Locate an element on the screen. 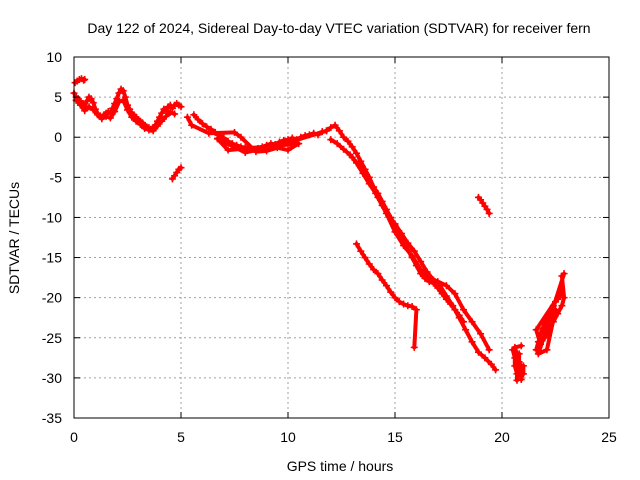 The width and height of the screenshot is (640, 480). x-tick-label: 5 is located at coordinates (181, 437).